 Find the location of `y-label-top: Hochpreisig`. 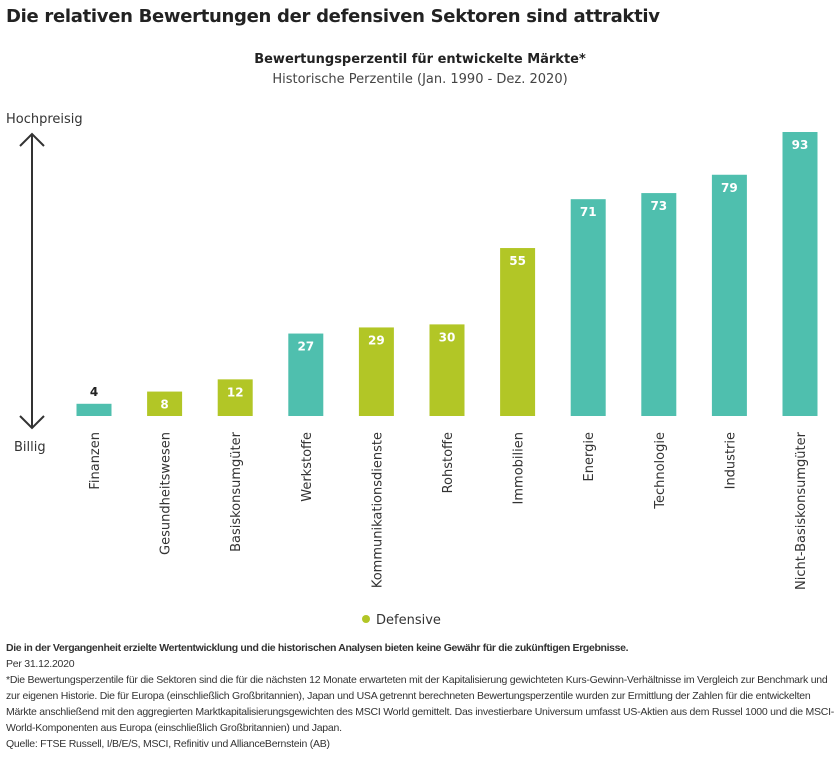

y-label-top: Hochpreisig is located at coordinates (44, 119).